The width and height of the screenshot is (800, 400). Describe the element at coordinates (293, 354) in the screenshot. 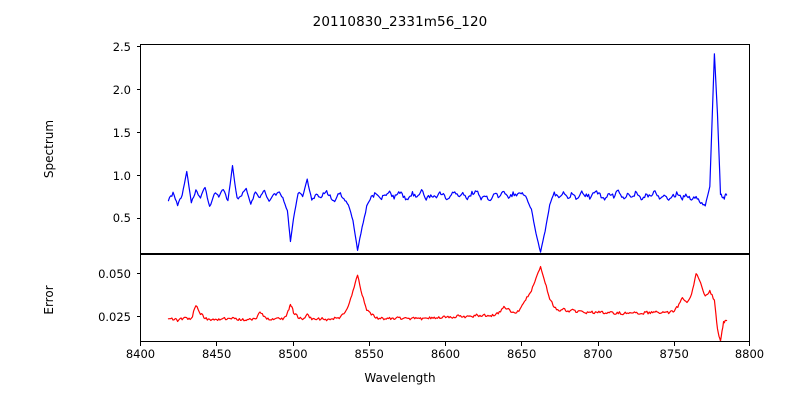

I see `xtick-label-2: 8500` at that location.